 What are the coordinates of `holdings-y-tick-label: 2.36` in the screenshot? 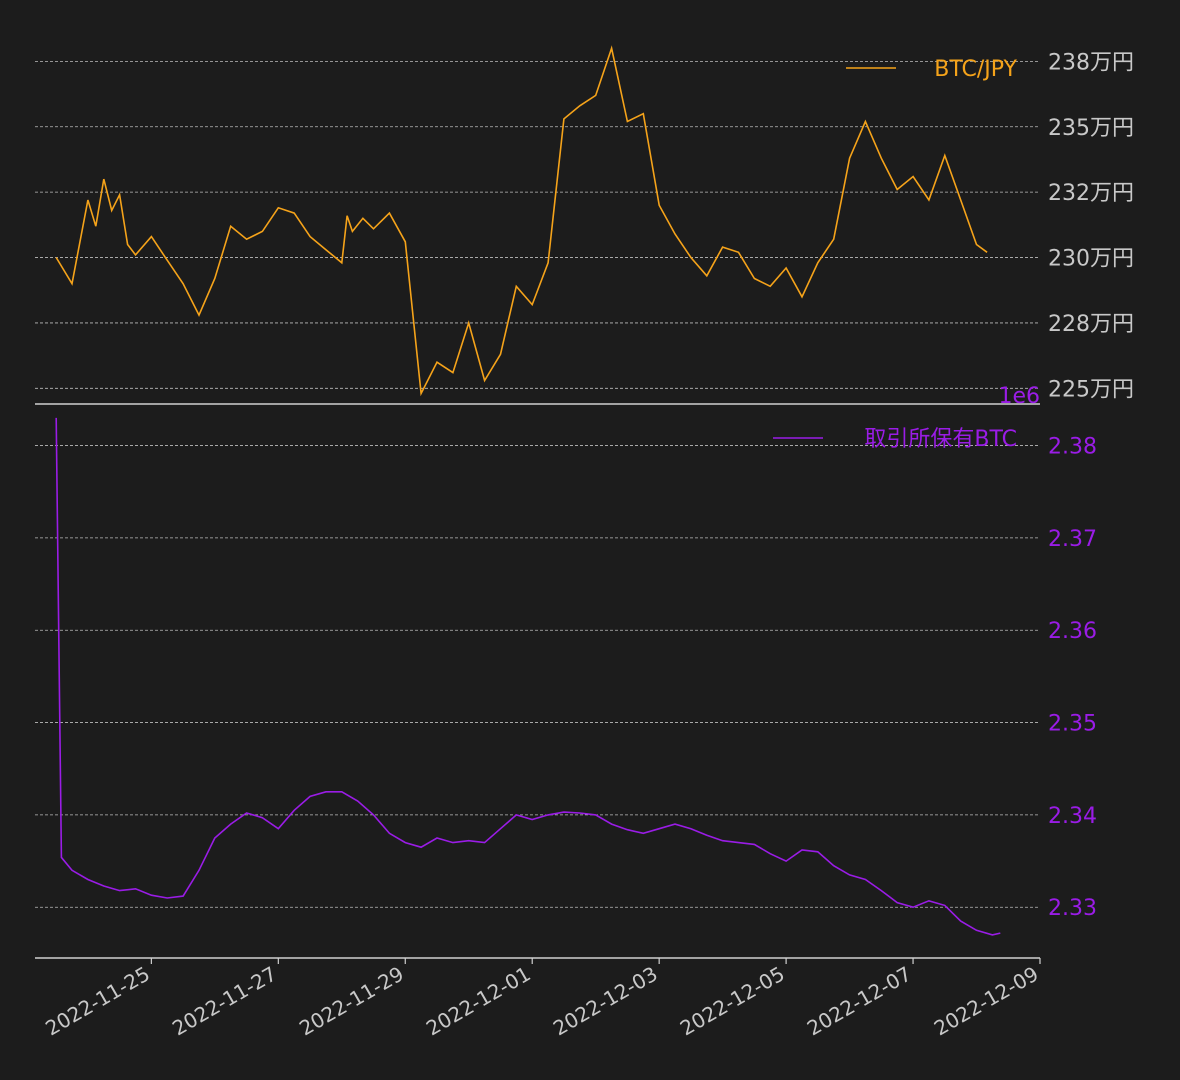 It's located at (1072, 631).